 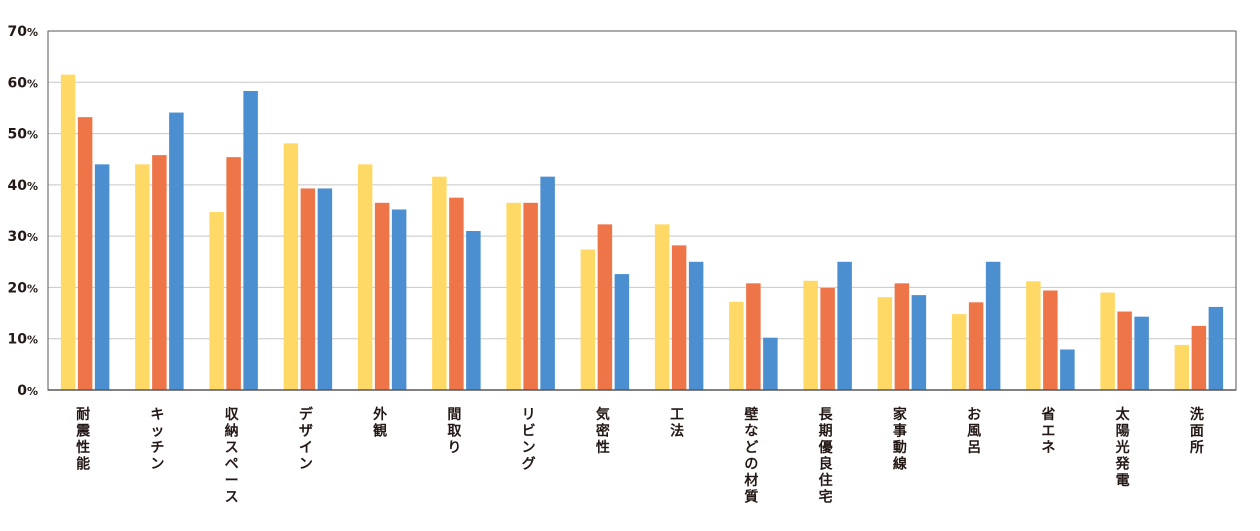 I want to click on y-tick-labels: 70%60%50%40%30%20%10%0%, so click(x=22, y=211).